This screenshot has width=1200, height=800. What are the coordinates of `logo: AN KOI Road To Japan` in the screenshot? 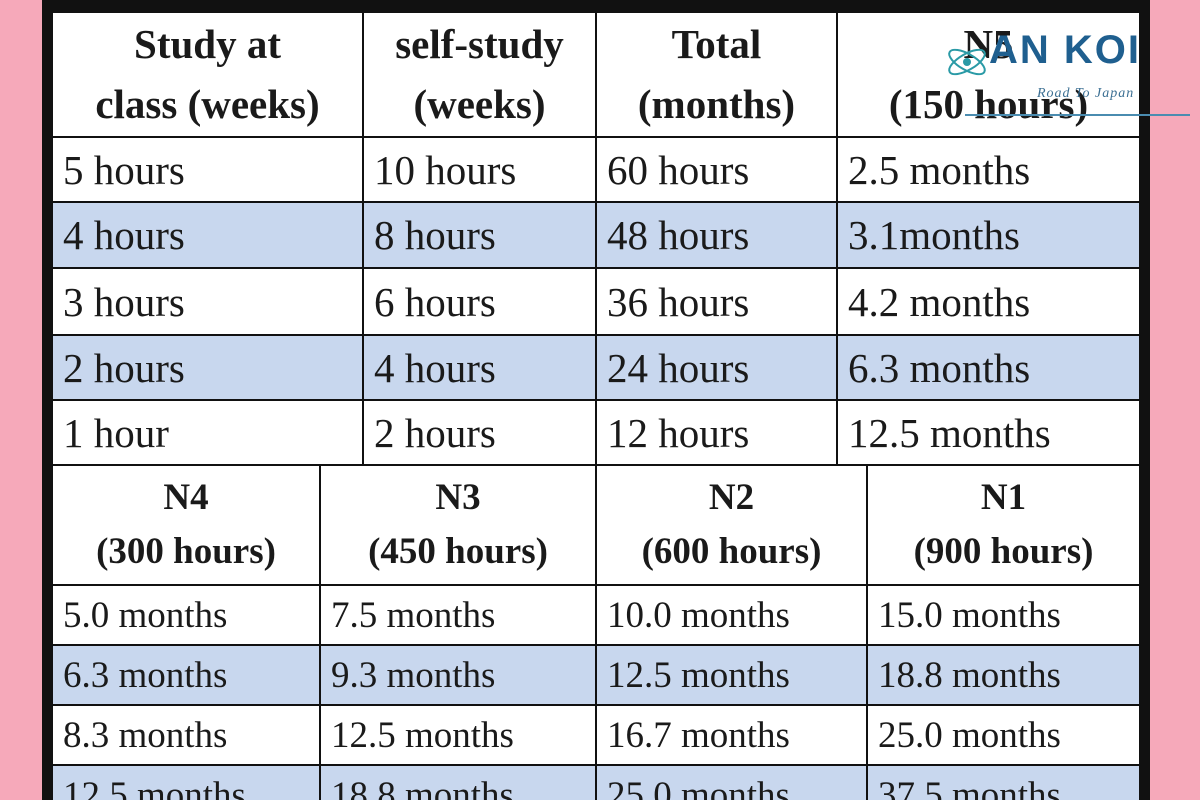 It's located at (1067, 73).